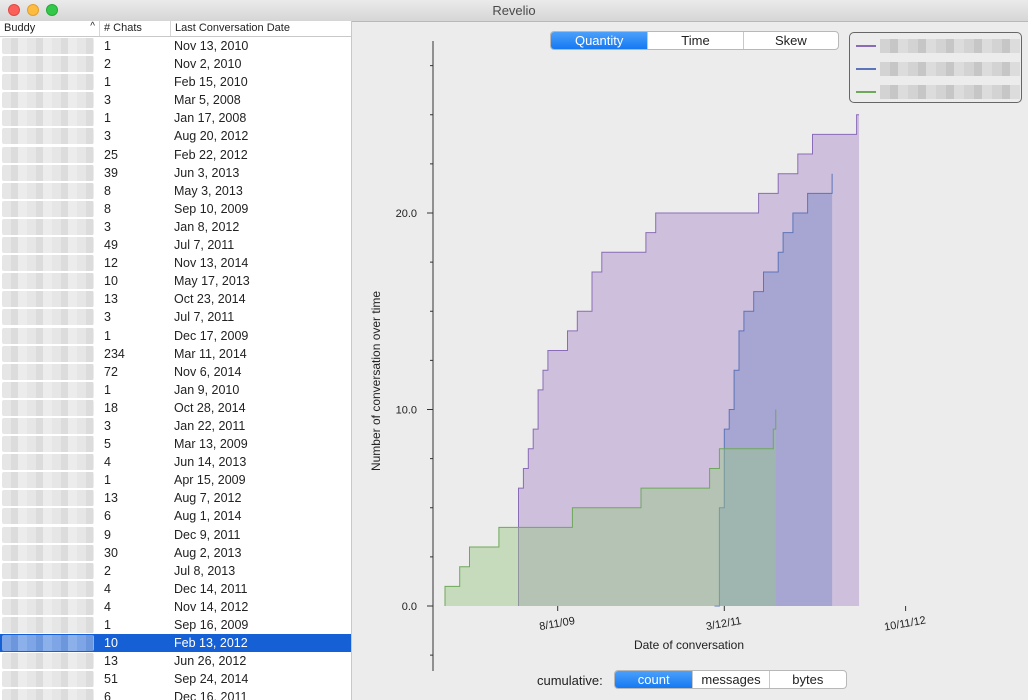  Describe the element at coordinates (175, 444) in the screenshot. I see `table-row: 5 Mar 13, 2009` at that location.